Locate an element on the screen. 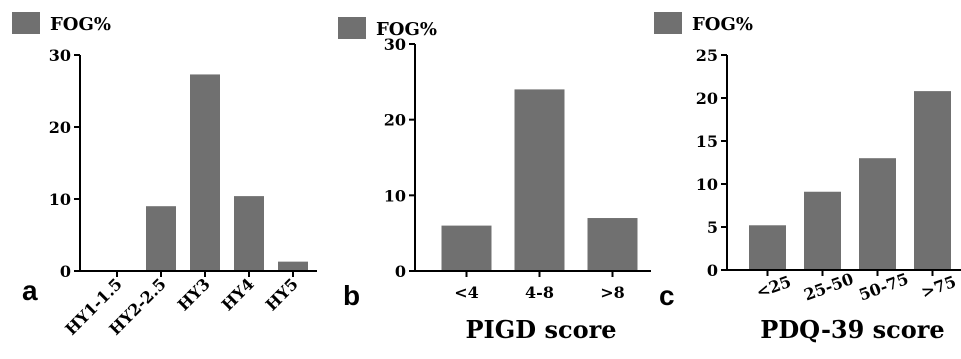 This screenshot has height=359, width=961. panel-letter: a is located at coordinates (30, 290).